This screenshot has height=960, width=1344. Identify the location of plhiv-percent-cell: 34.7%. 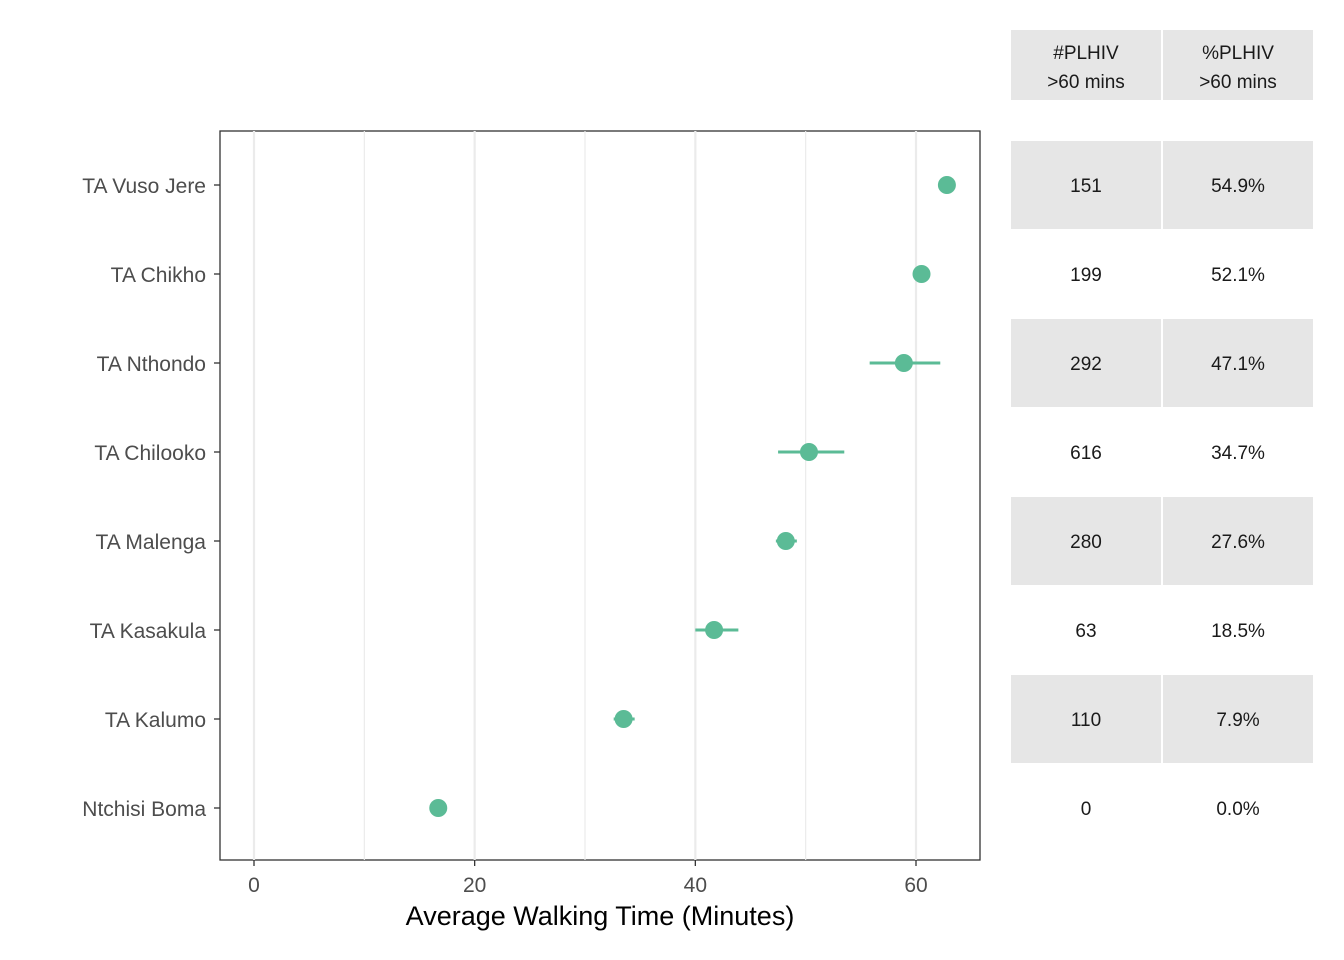
(1238, 453).